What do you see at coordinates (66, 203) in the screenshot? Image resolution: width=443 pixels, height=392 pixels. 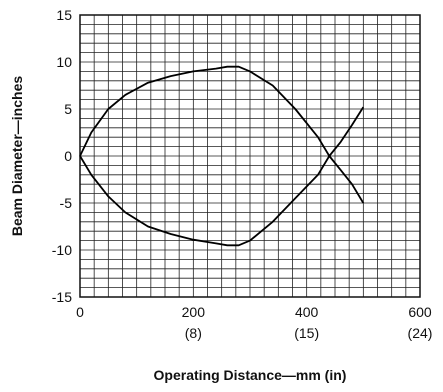 I see `y-tick-label: -5` at bounding box center [66, 203].